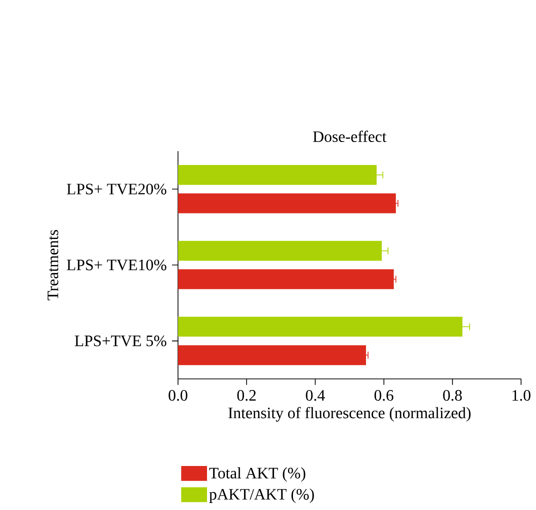 This screenshot has height=510, width=536. I want to click on x-tick-label: 1.0, so click(521, 395).